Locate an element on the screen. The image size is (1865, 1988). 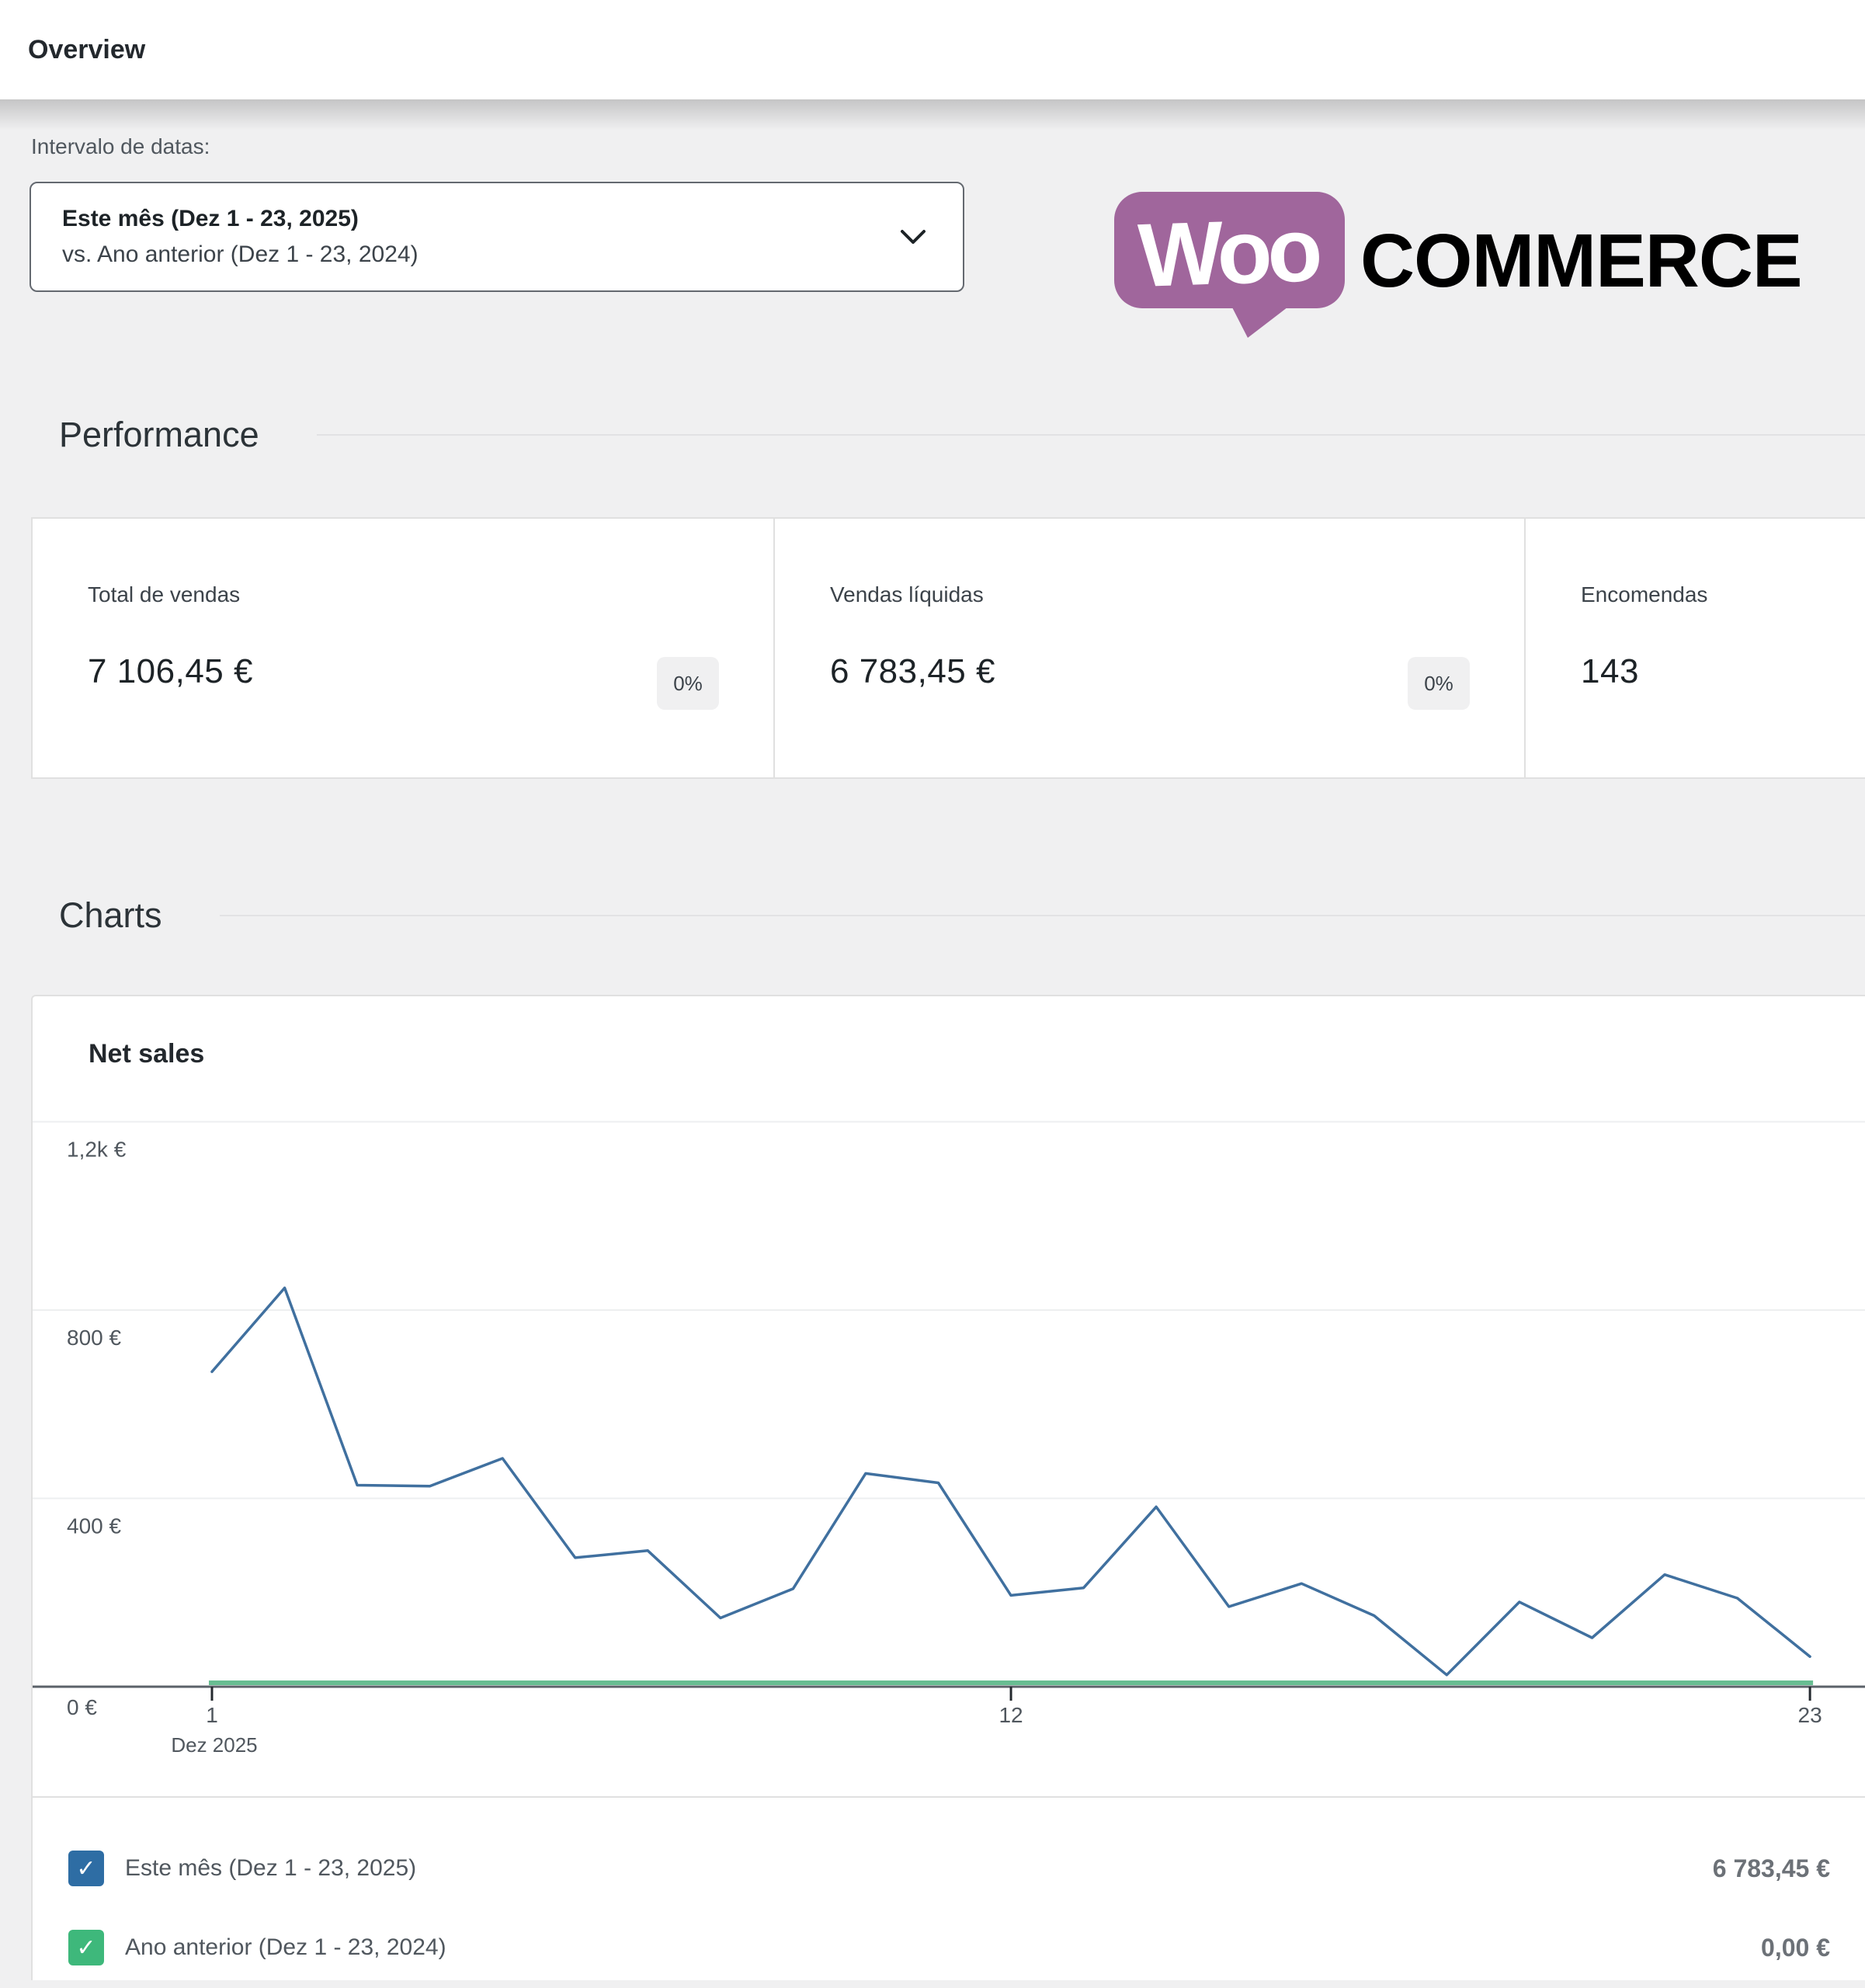
performance-section-header: Performance is located at coordinates (962, 435).